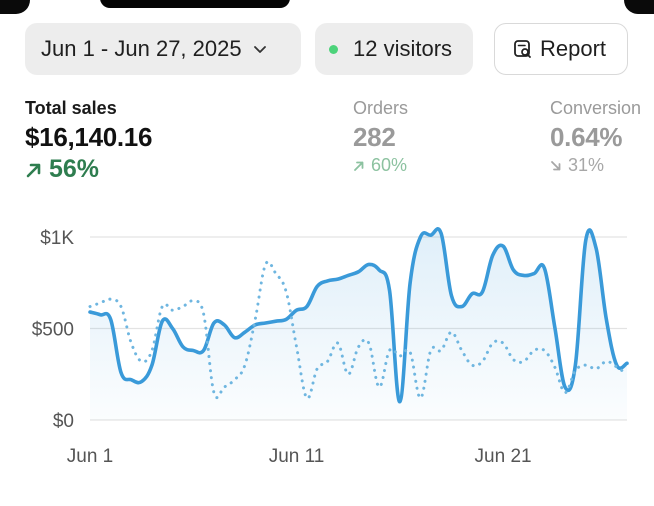 This screenshot has width=654, height=506. What do you see at coordinates (195, 4) in the screenshot?
I see `device-notch` at bounding box center [195, 4].